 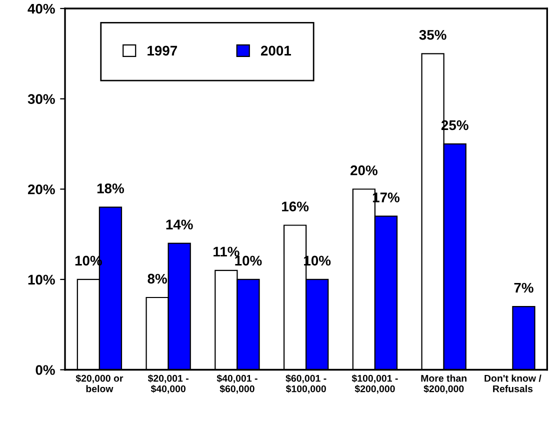 What do you see at coordinates (168, 384) in the screenshot?
I see `x-tick-label: $20,001 - $40,000` at bounding box center [168, 384].